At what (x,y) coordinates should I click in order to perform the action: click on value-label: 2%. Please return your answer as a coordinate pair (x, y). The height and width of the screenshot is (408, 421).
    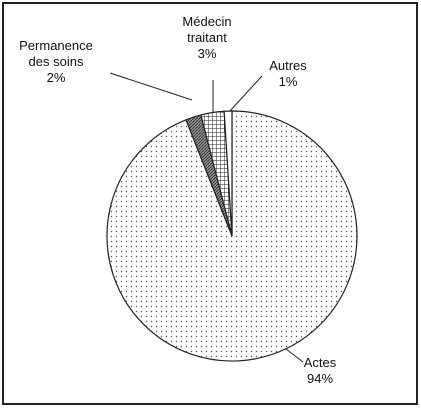
    Looking at the image, I should click on (56, 77).